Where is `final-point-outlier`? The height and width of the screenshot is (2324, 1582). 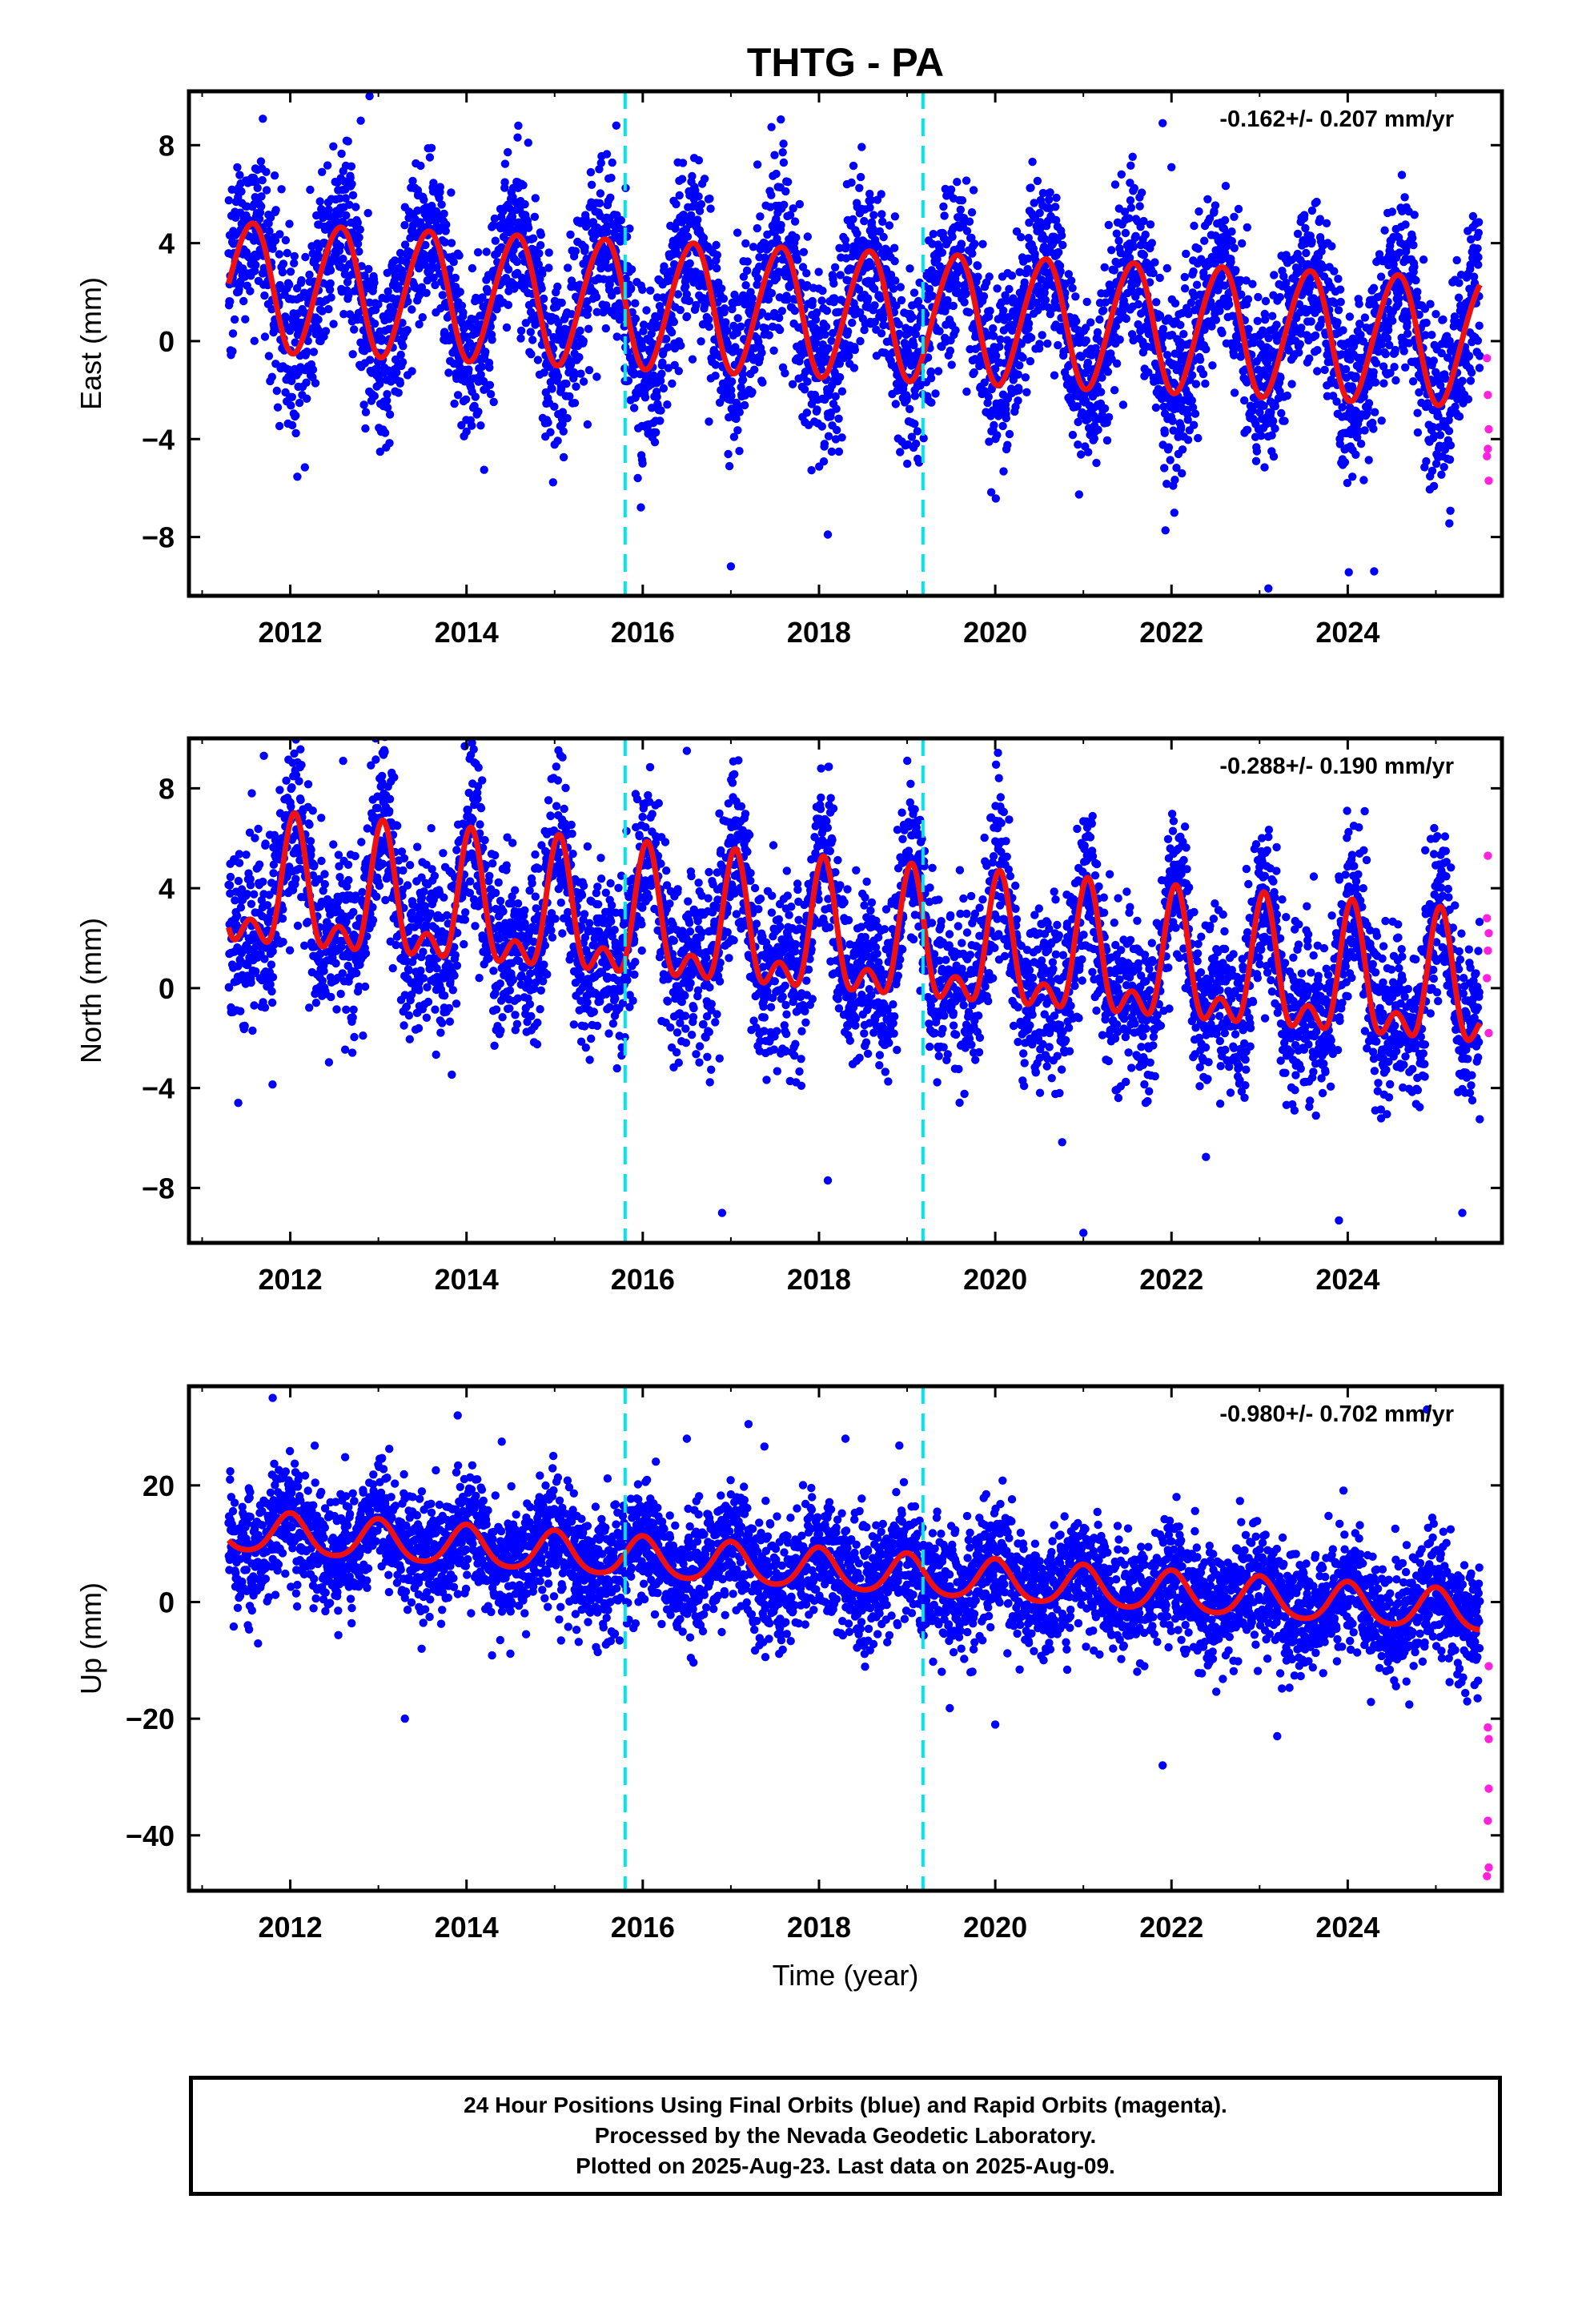 final-point-outlier is located at coordinates (361, 121).